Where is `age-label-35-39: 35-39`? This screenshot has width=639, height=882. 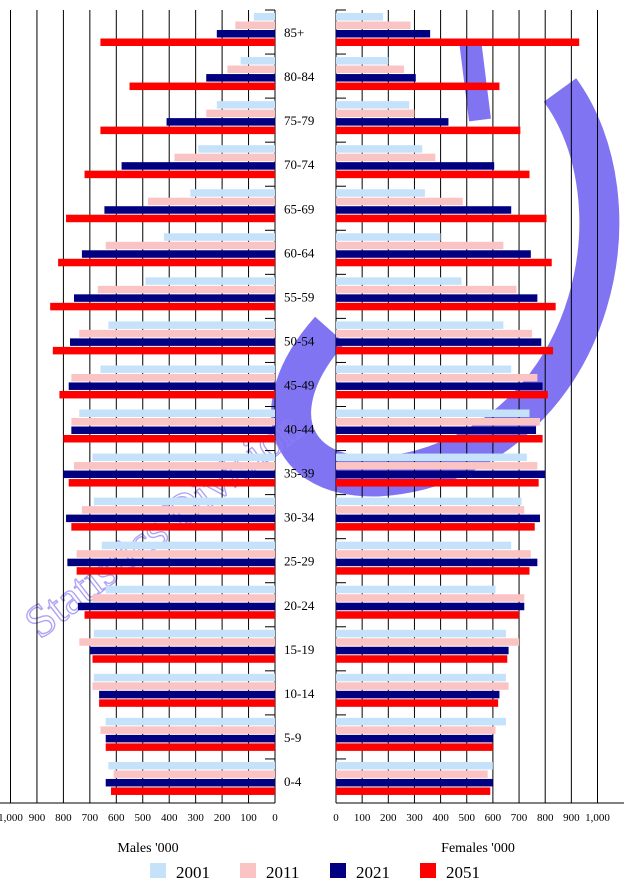 age-label-35-39: 35-39 is located at coordinates (299, 473).